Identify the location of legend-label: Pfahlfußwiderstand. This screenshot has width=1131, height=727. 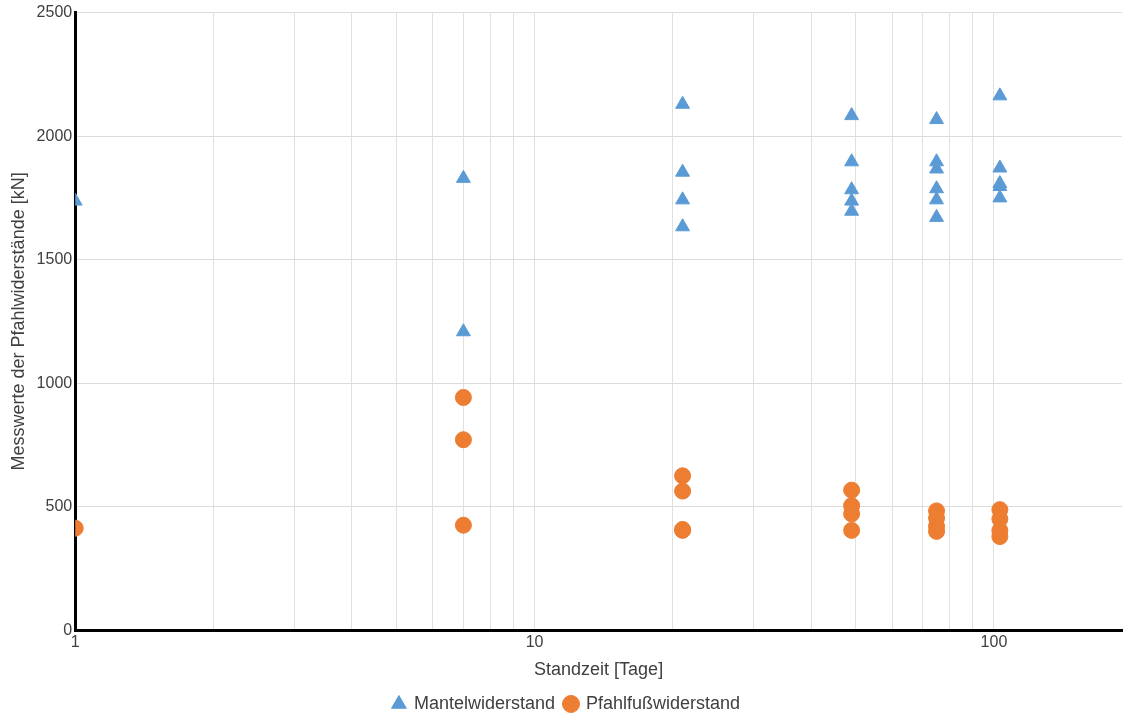
(663, 702).